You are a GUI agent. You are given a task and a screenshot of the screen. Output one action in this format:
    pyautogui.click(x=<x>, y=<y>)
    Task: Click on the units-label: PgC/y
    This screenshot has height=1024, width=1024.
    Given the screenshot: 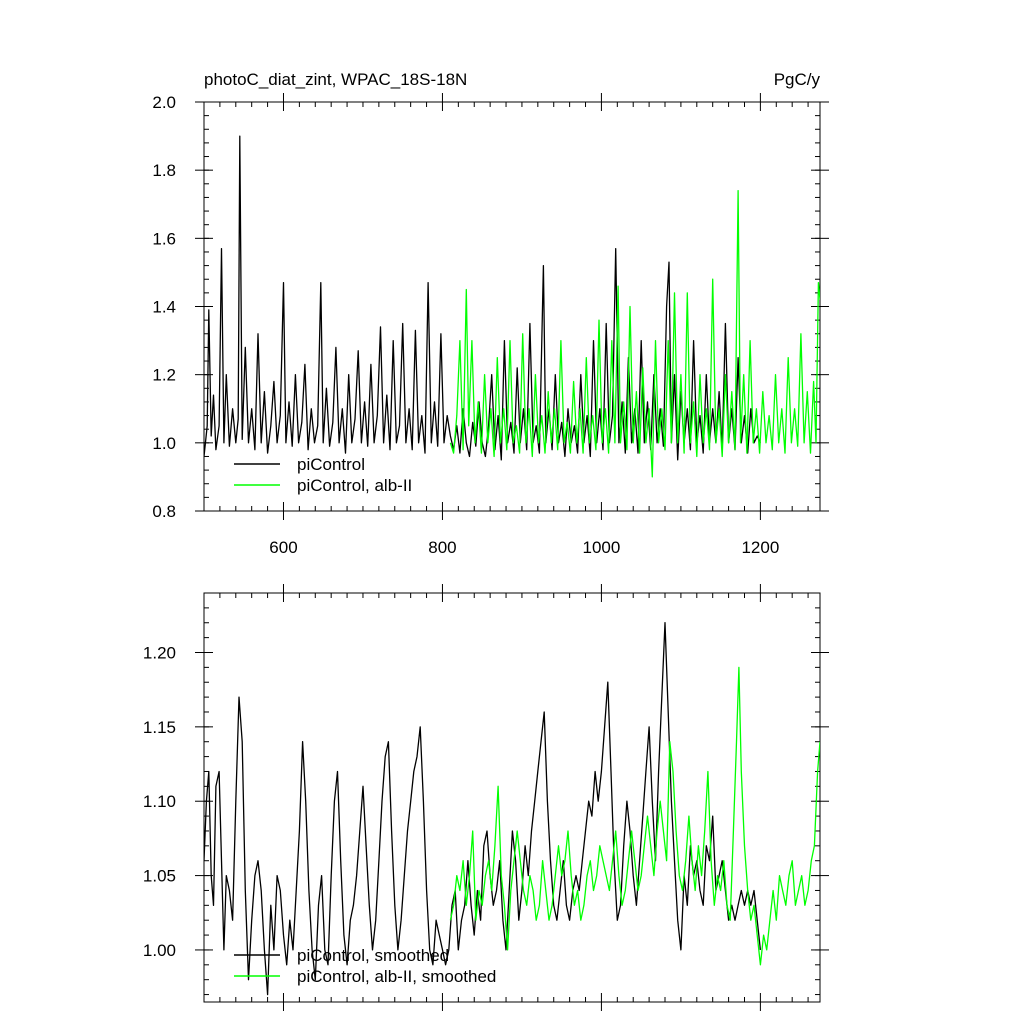 What is the action you would take?
    pyautogui.click(x=797, y=79)
    